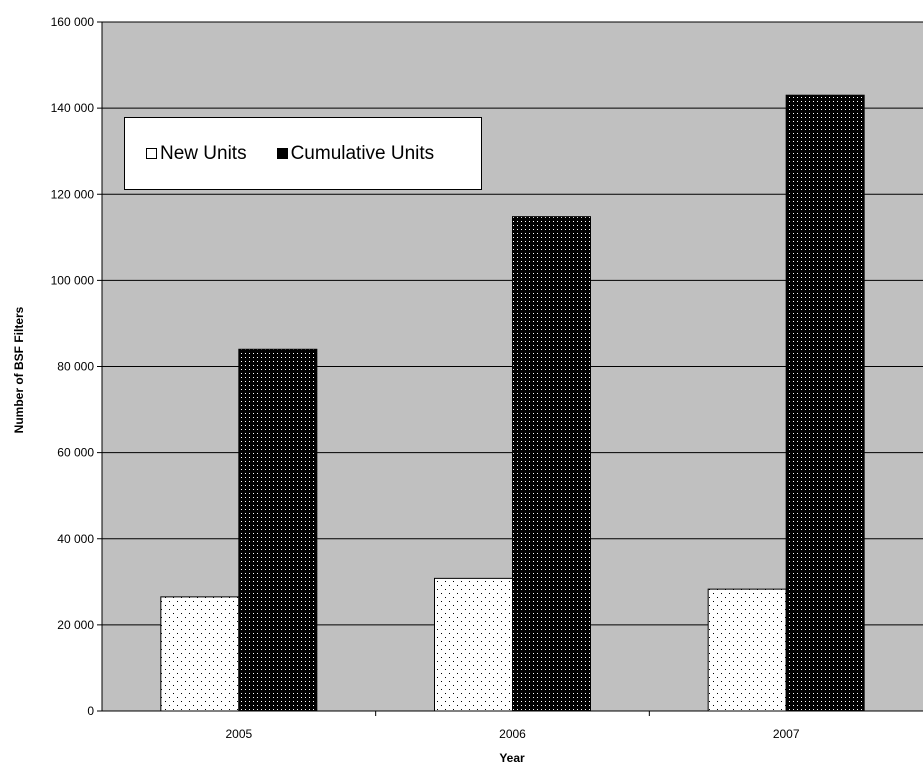 The image size is (923, 769). What do you see at coordinates (282, 153) in the screenshot?
I see `legend-swatch-cumulative-units` at bounding box center [282, 153].